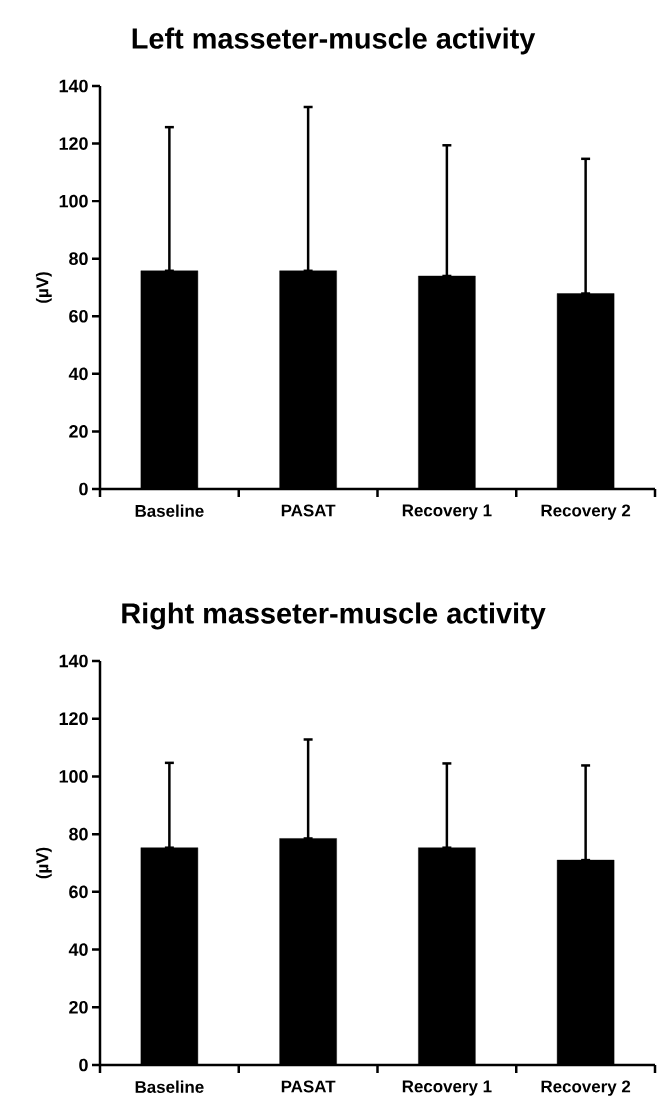 Image resolution: width=661 pixels, height=1113 pixels. I want to click on chart-title: Left masseter-muscle activity, so click(334, 41).